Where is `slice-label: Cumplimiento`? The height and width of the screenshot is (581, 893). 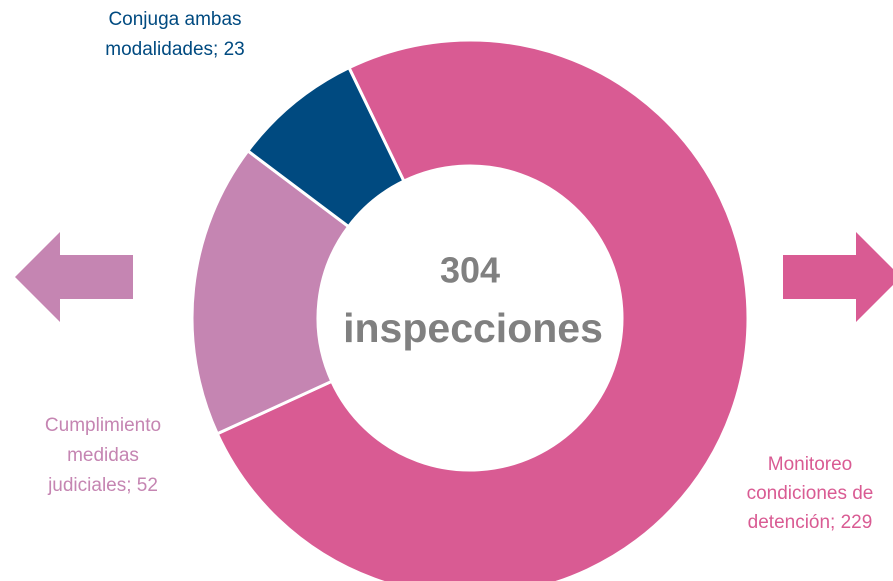 slice-label: Cumplimiento is located at coordinates (103, 425).